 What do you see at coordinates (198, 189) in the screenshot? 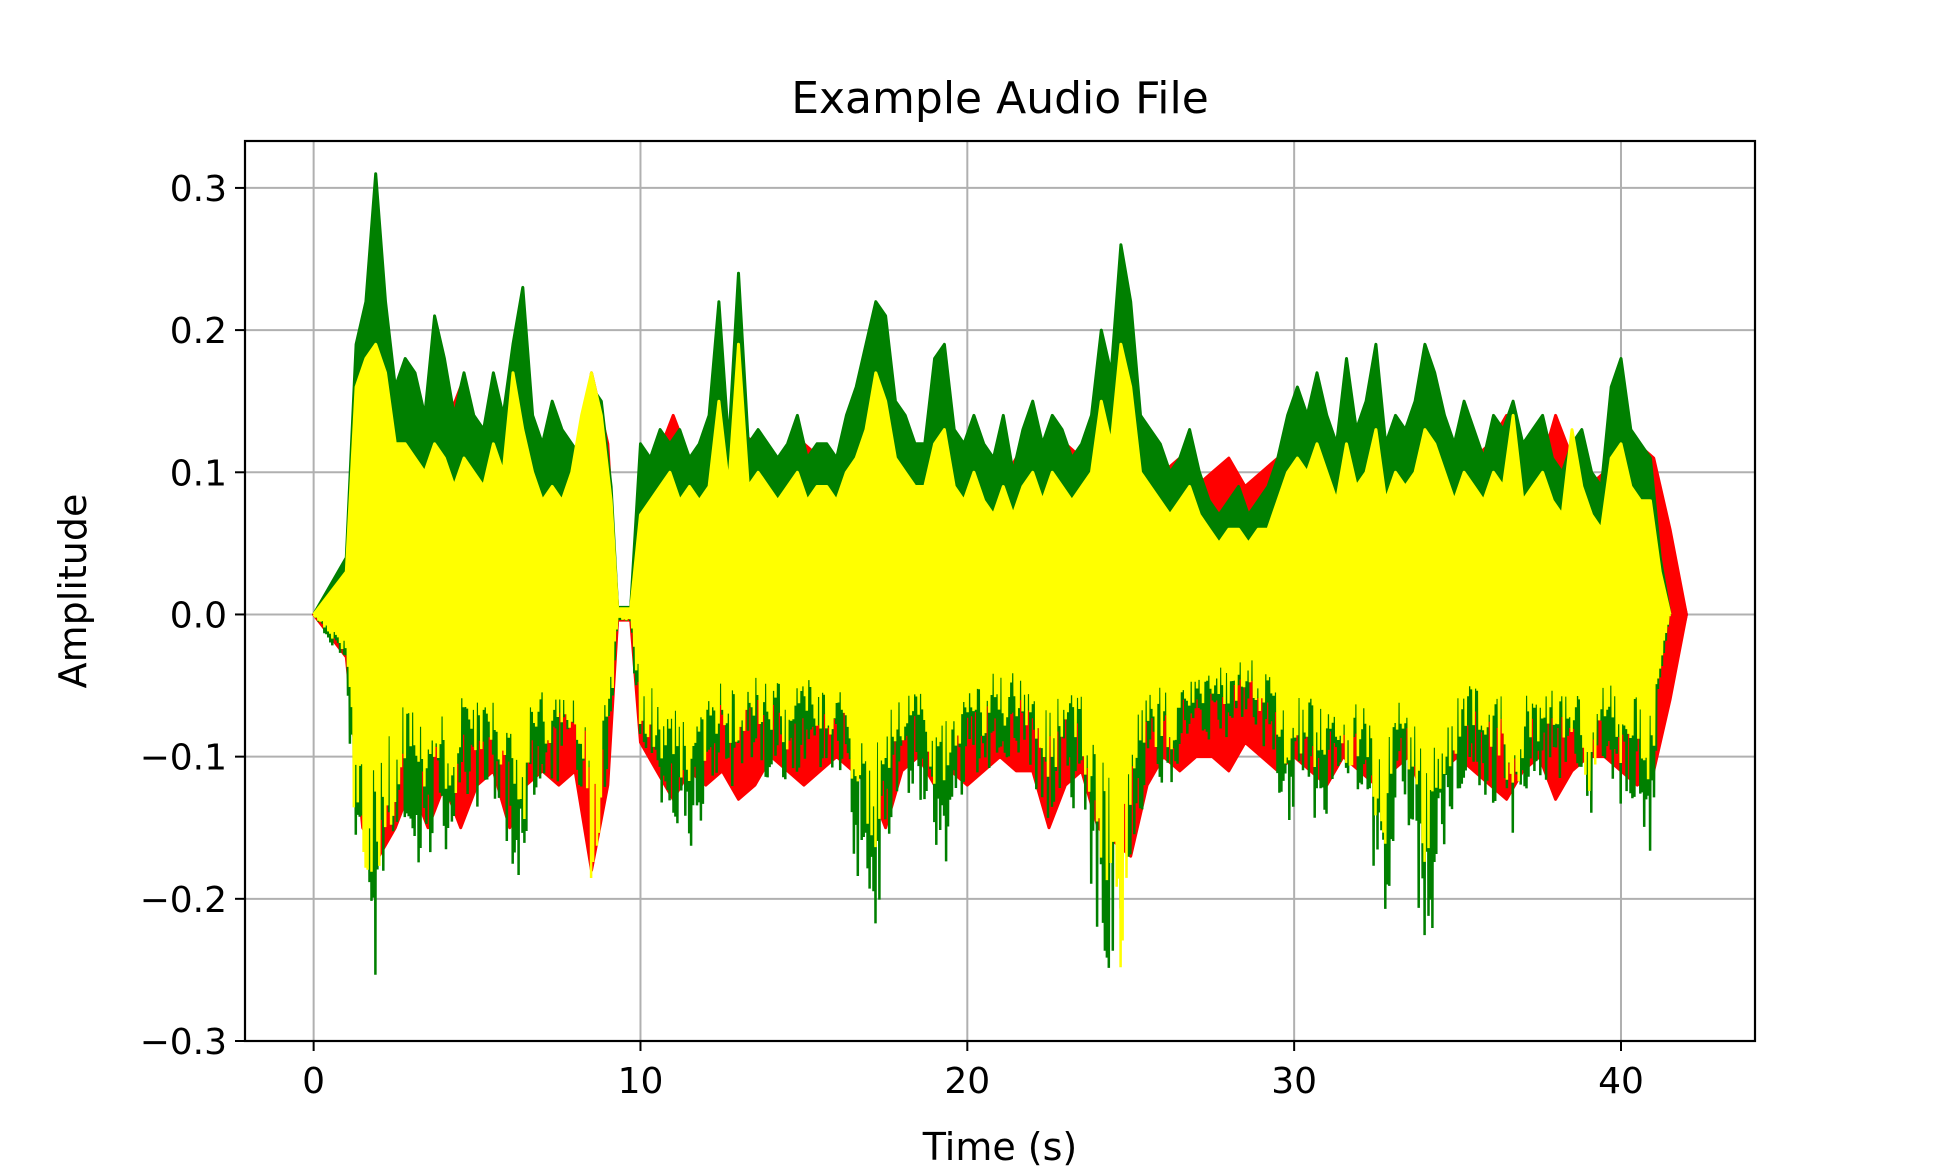
I see `y-tick-label-0: 0.3` at bounding box center [198, 189].